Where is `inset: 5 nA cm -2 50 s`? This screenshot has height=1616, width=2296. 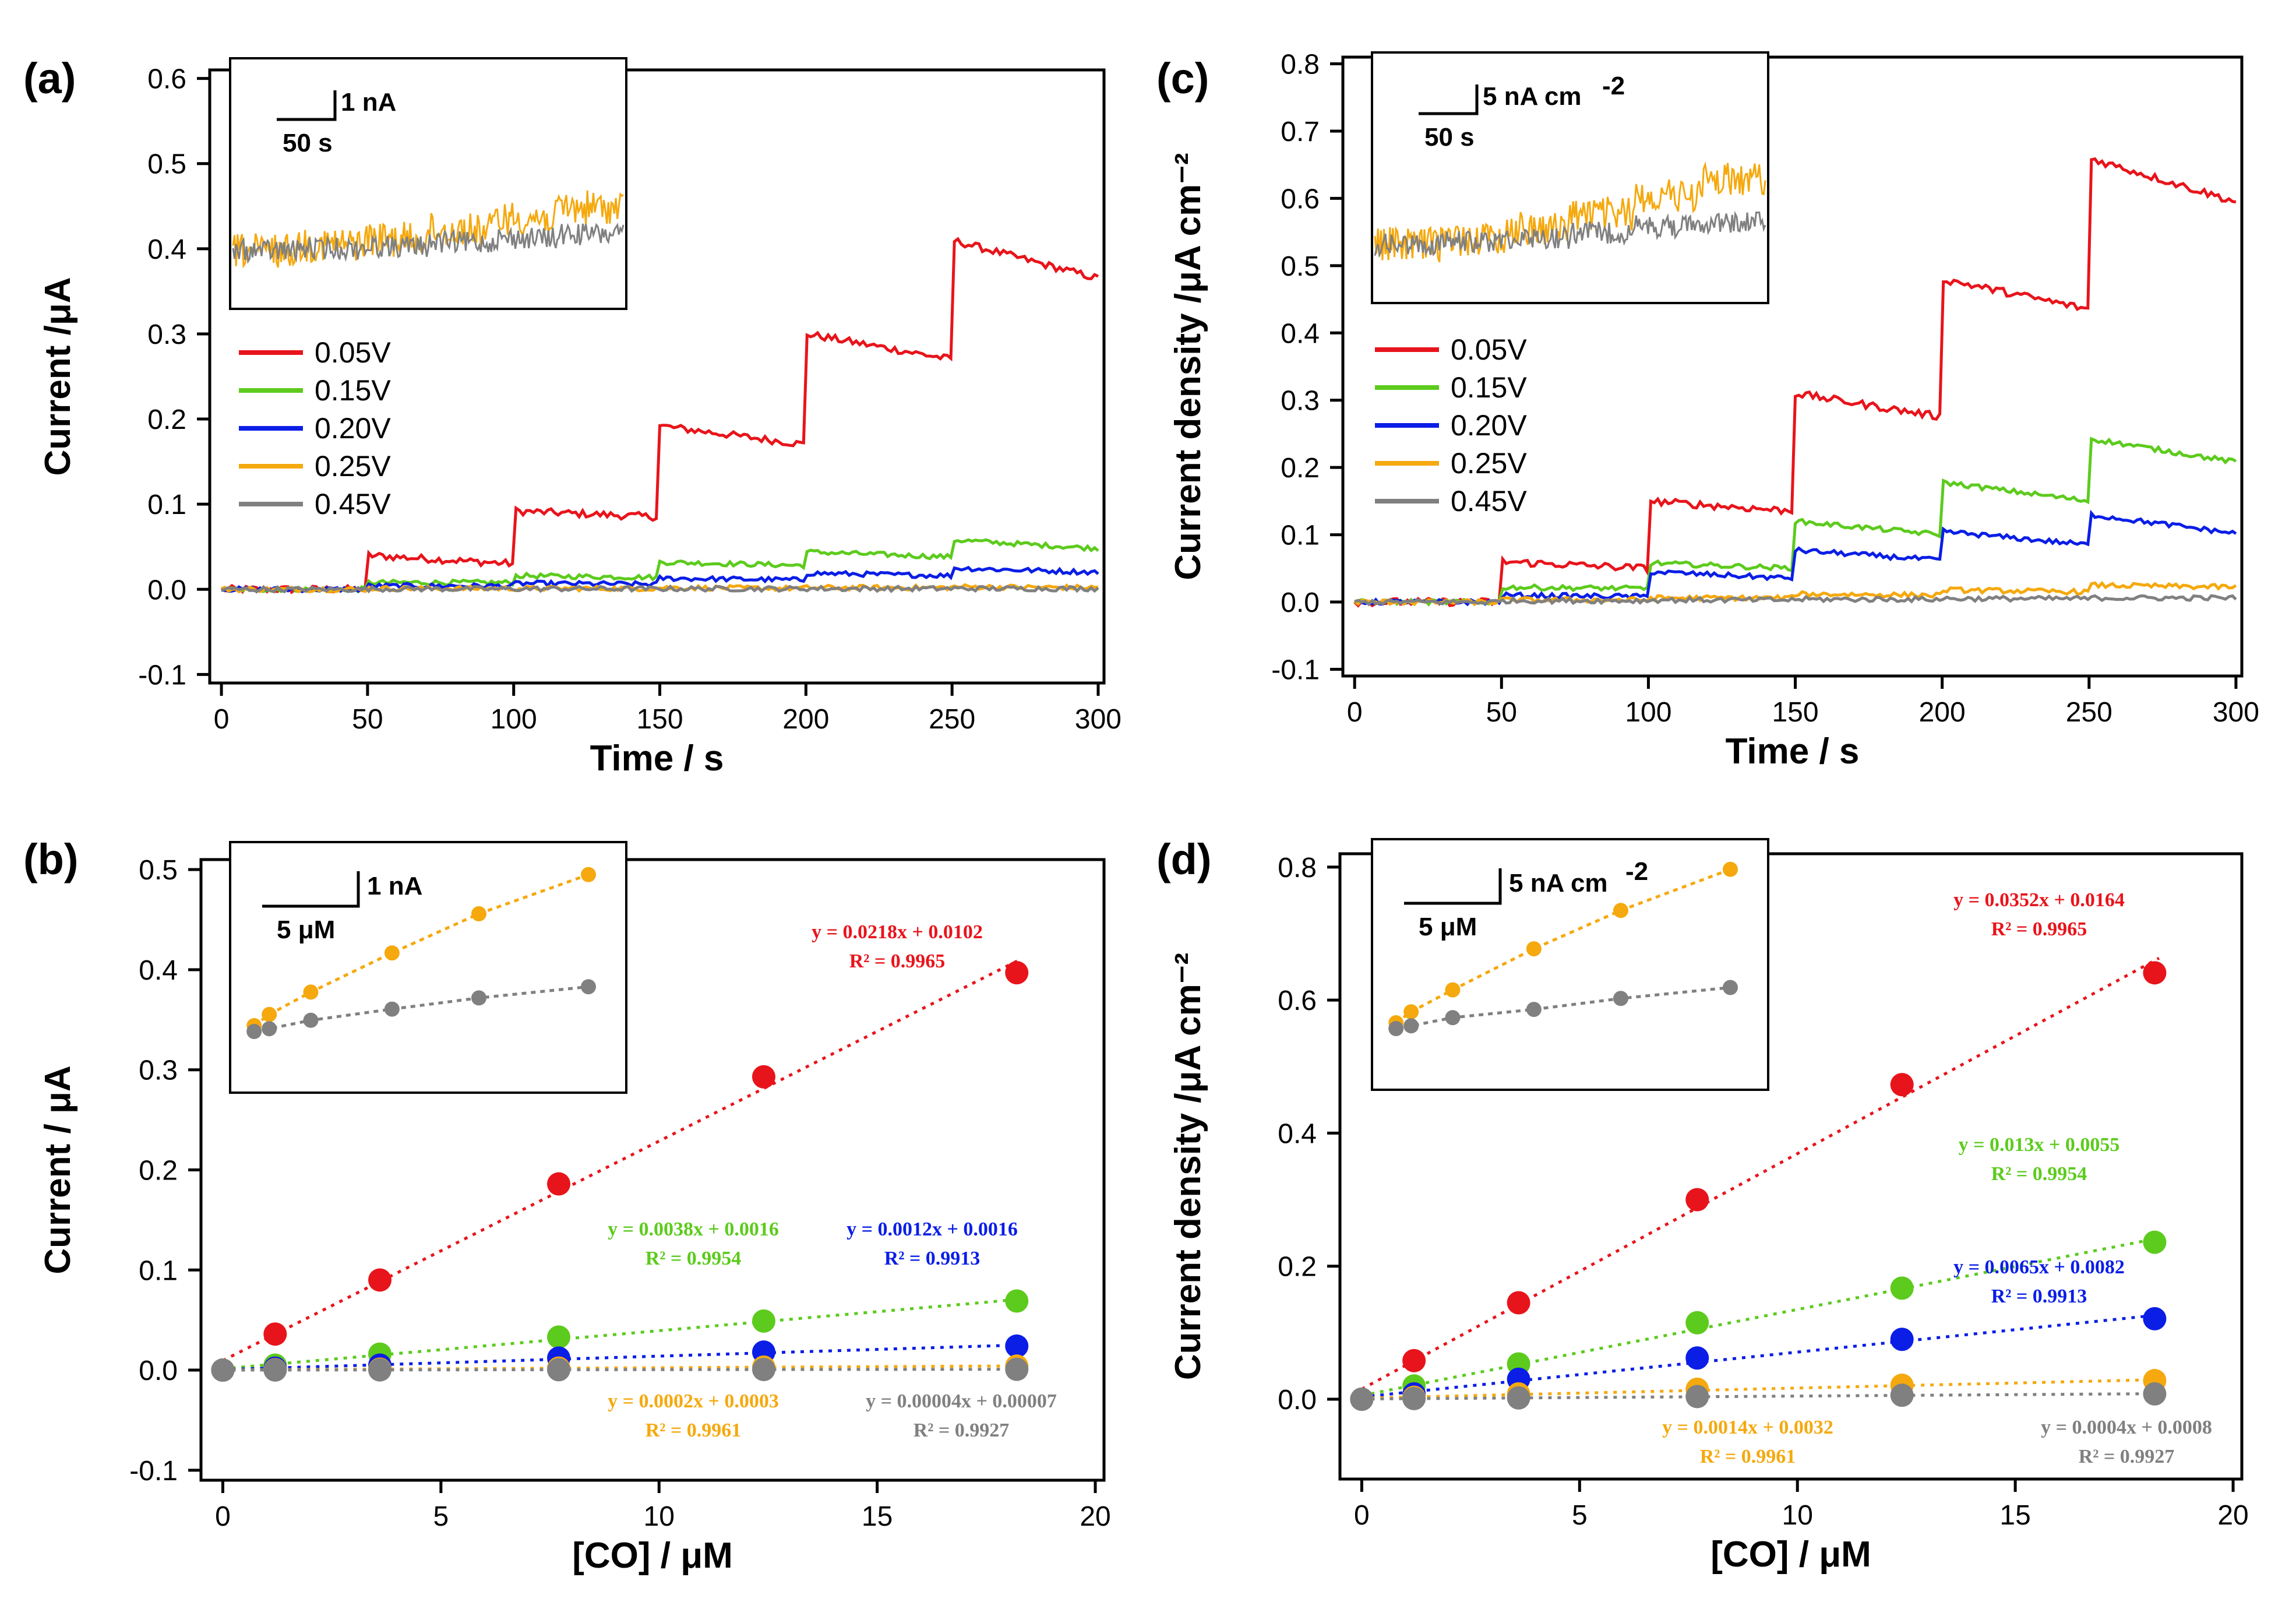
inset: 5 nA cm -2 50 s is located at coordinates (1570, 177).